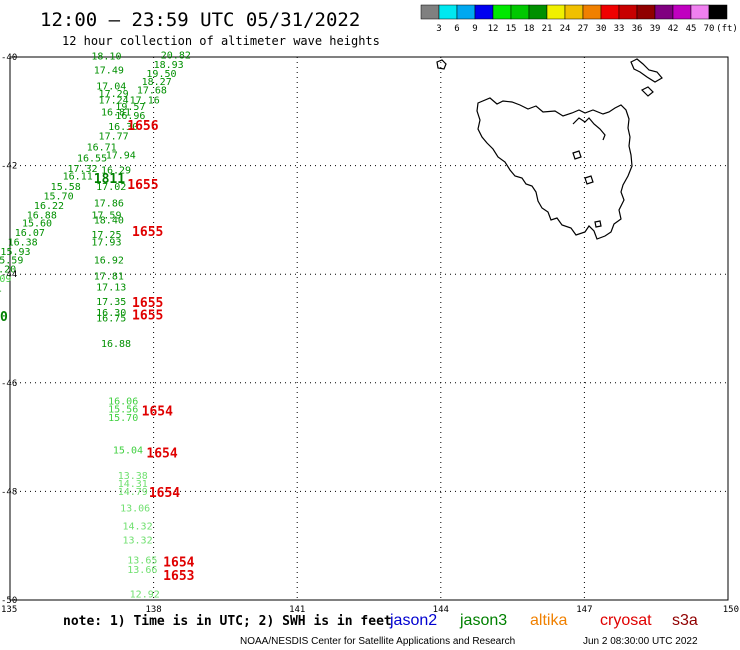  I want to click on wave-height-label: 17.93, so click(106, 242).